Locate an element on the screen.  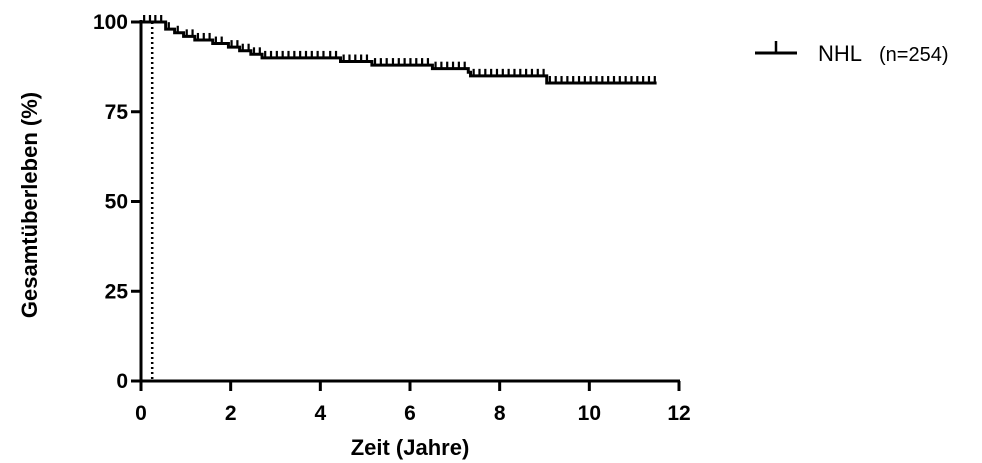
censor-marks is located at coordinates (399, 49).